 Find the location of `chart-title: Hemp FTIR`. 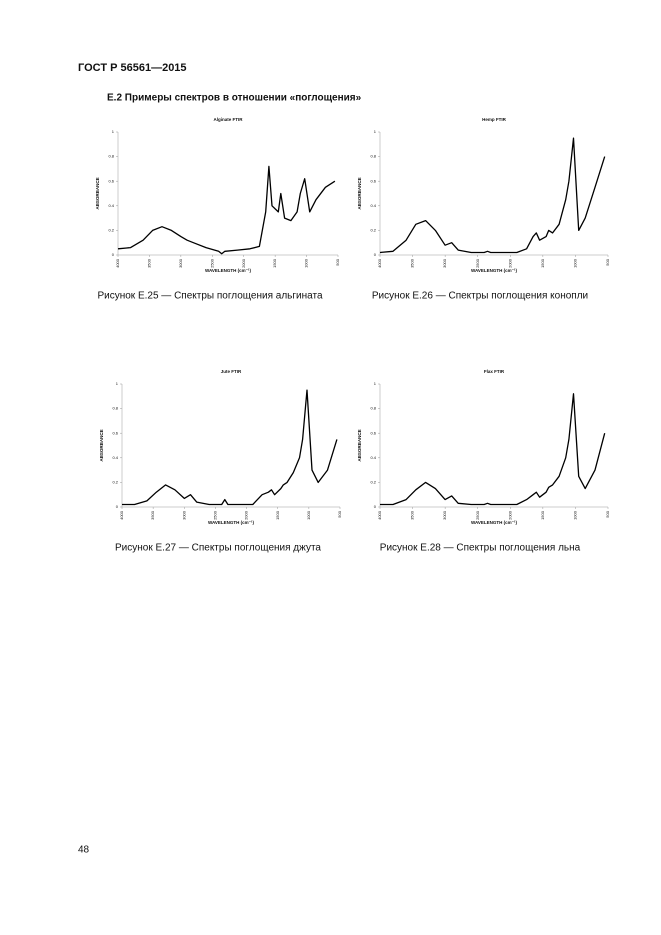

chart-title: Hemp FTIR is located at coordinates (494, 119).